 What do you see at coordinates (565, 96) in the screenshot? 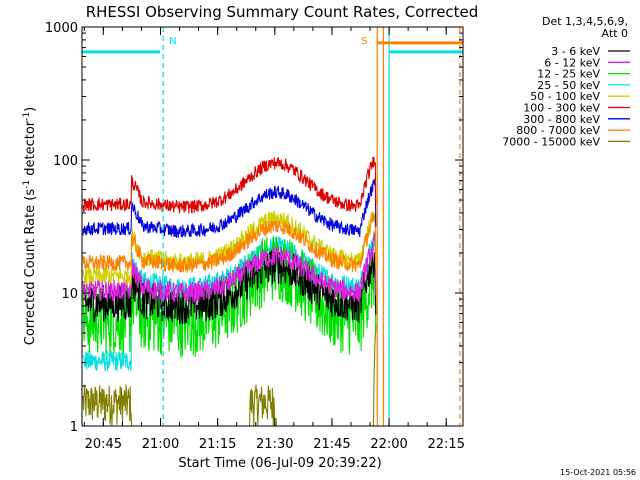
I see `legend-entry-label: 50 - 100 keV` at bounding box center [565, 96].